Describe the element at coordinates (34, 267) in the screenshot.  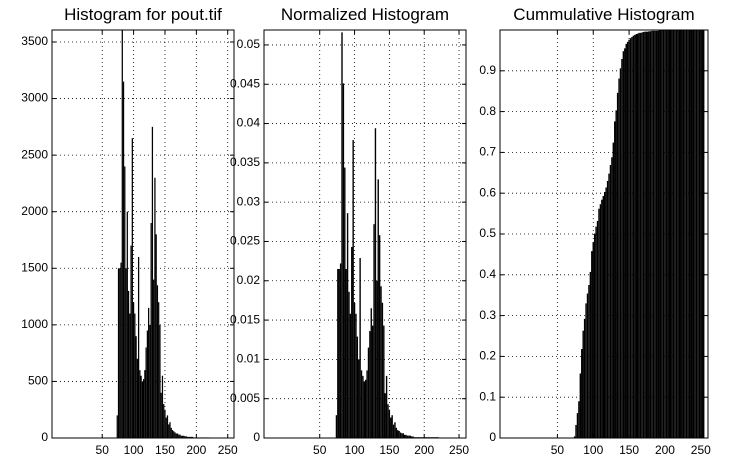
I see `y-tick-label: 1500` at that location.